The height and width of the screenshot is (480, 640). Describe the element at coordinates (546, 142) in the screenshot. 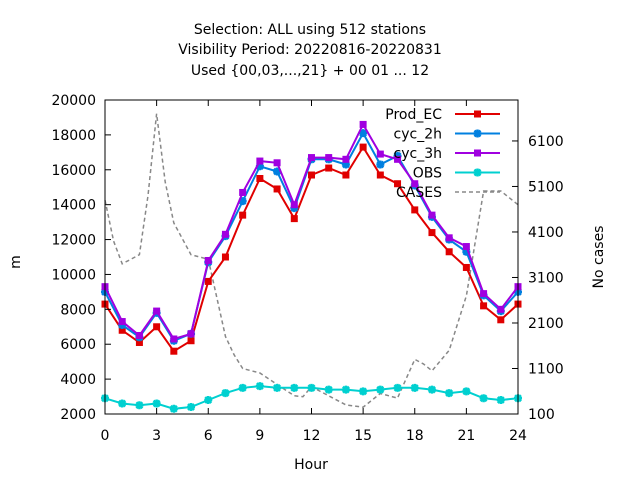

I see `y2-tick-label: 6100` at that location.